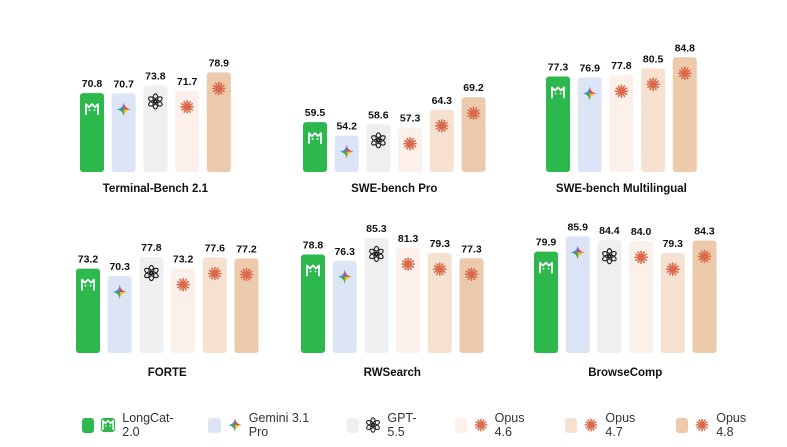  I want to click on longcat-icon-svg, so click(108, 425).